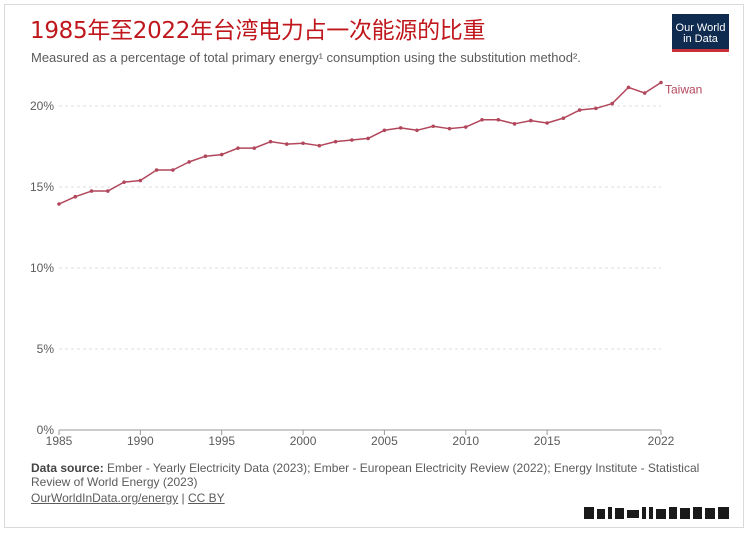 This screenshot has width=750, height=534. What do you see at coordinates (59, 441) in the screenshot?
I see `x-tick-label: 1985` at bounding box center [59, 441].